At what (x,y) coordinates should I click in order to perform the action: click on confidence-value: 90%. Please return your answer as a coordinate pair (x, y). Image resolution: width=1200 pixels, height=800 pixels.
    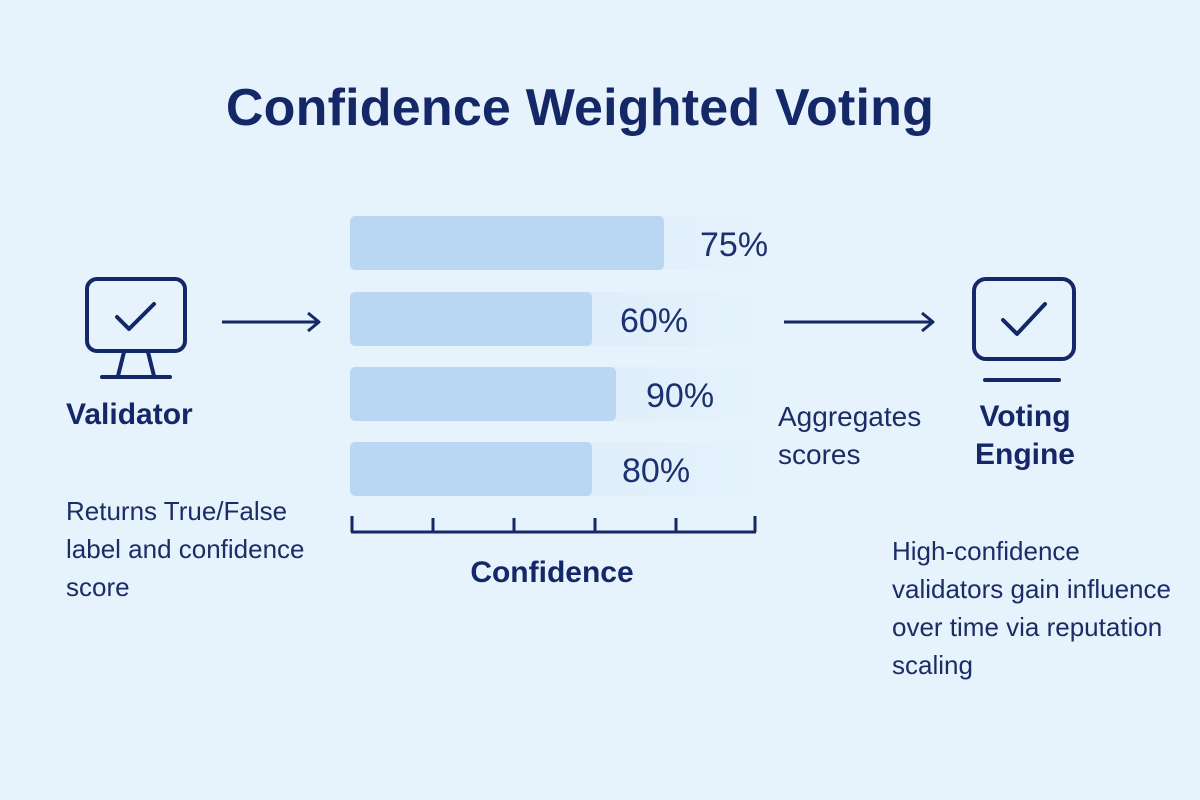
    Looking at the image, I should click on (680, 396).